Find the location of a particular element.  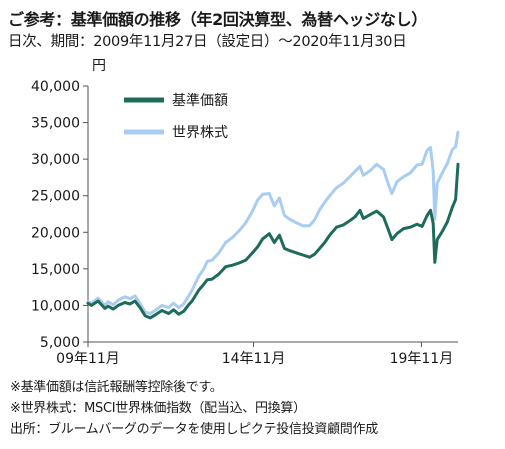

footnote-source: 出所：ブルームバーグのデータを使用しピクテ投信投資顧問作成 is located at coordinates (194, 429).